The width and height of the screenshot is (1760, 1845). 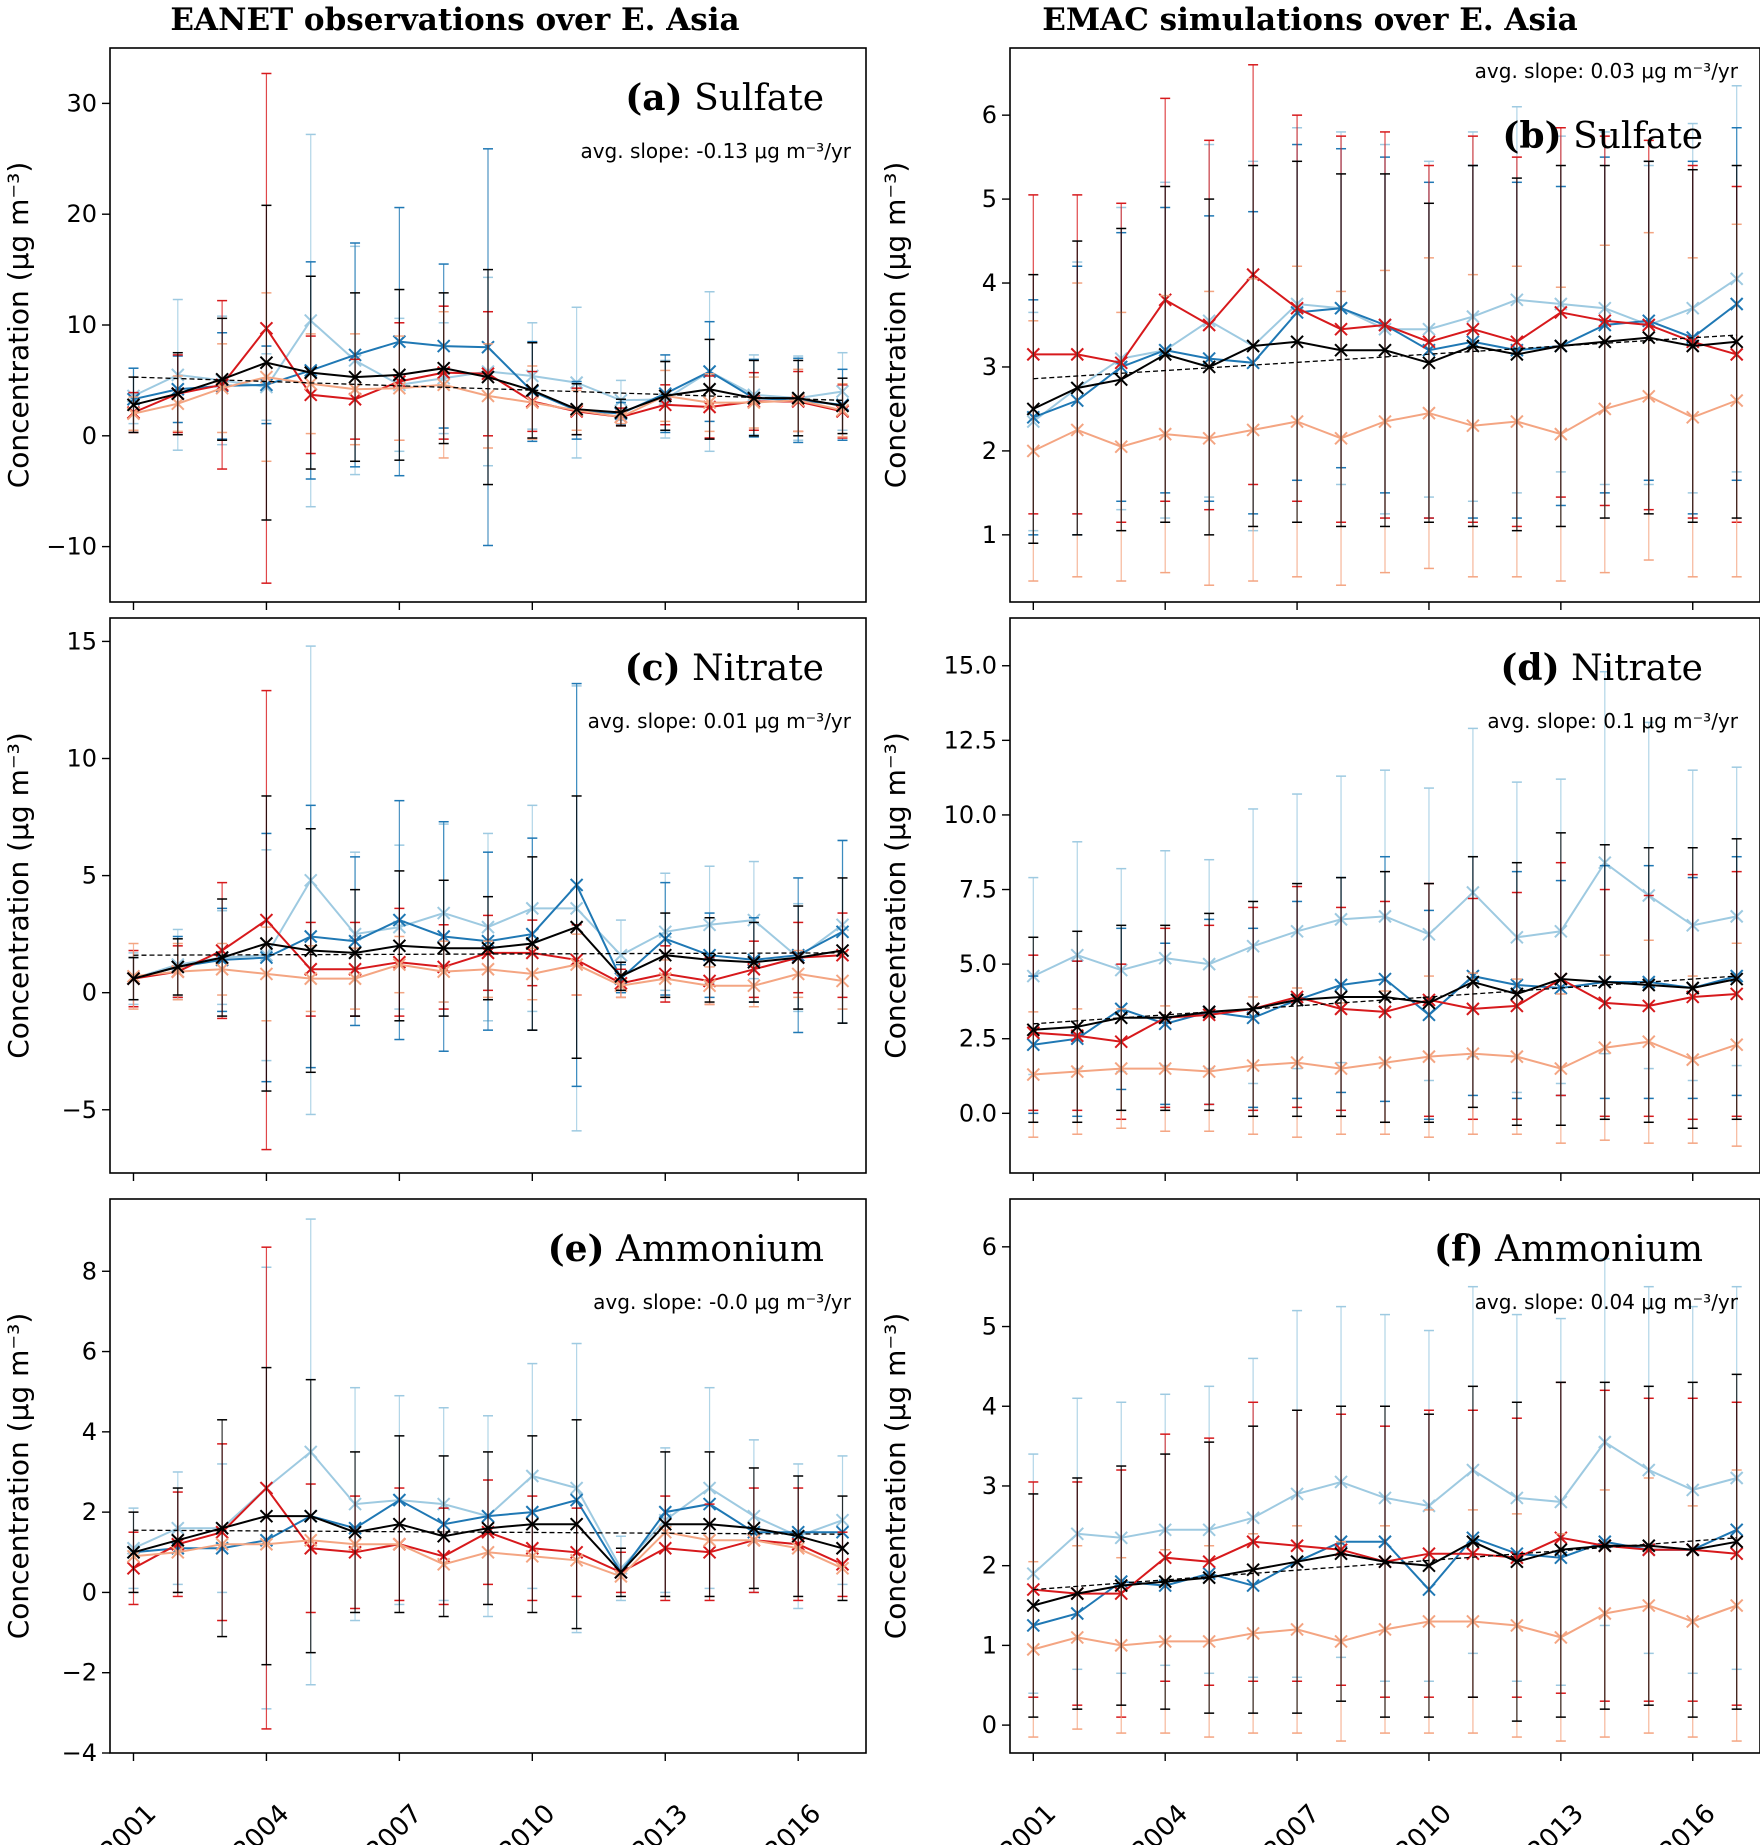 I want to click on y-tick-label: 7.5, so click(x=978, y=890).